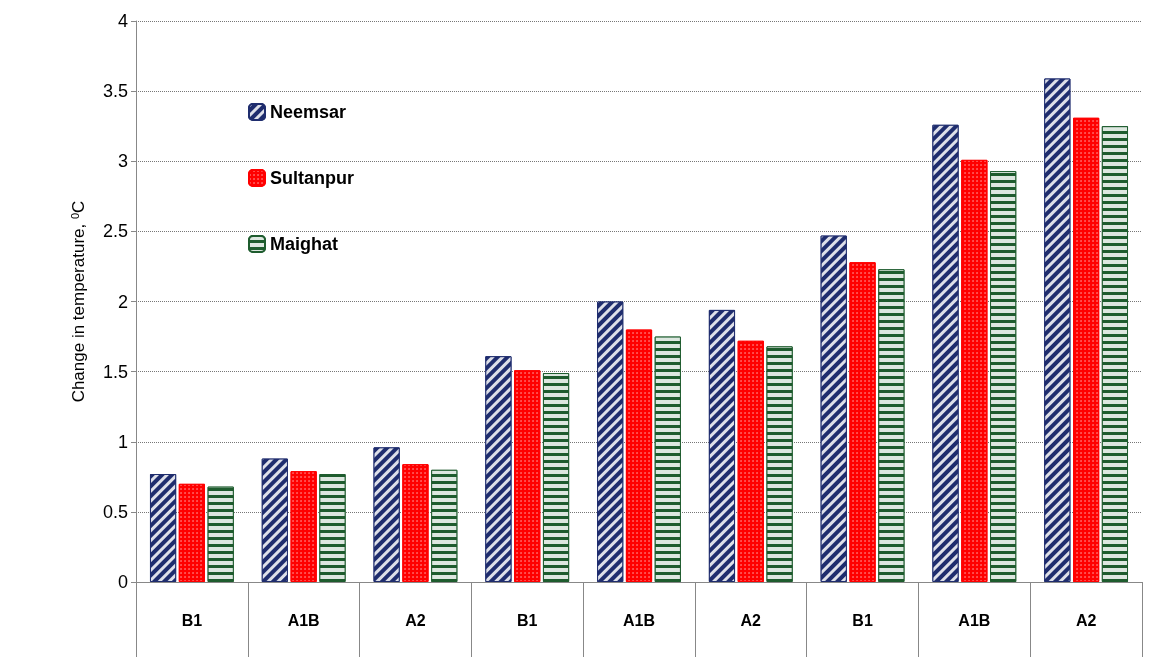 The height and width of the screenshot is (665, 1160). What do you see at coordinates (312, 178) in the screenshot?
I see `legend-label: Sultanpur` at bounding box center [312, 178].